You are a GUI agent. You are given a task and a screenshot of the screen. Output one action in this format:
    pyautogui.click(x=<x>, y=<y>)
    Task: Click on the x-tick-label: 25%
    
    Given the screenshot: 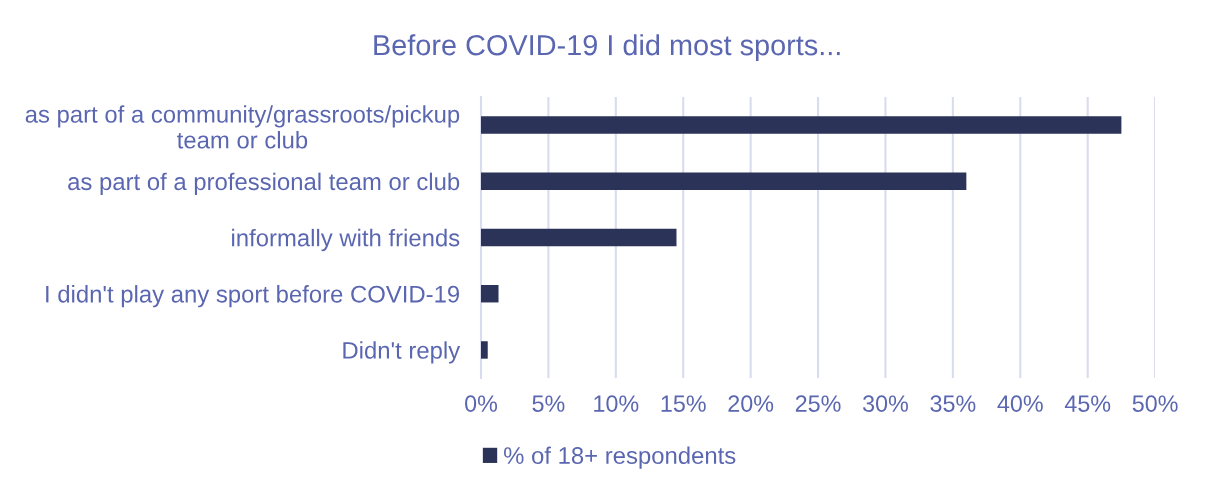 What is the action you would take?
    pyautogui.click(x=818, y=403)
    